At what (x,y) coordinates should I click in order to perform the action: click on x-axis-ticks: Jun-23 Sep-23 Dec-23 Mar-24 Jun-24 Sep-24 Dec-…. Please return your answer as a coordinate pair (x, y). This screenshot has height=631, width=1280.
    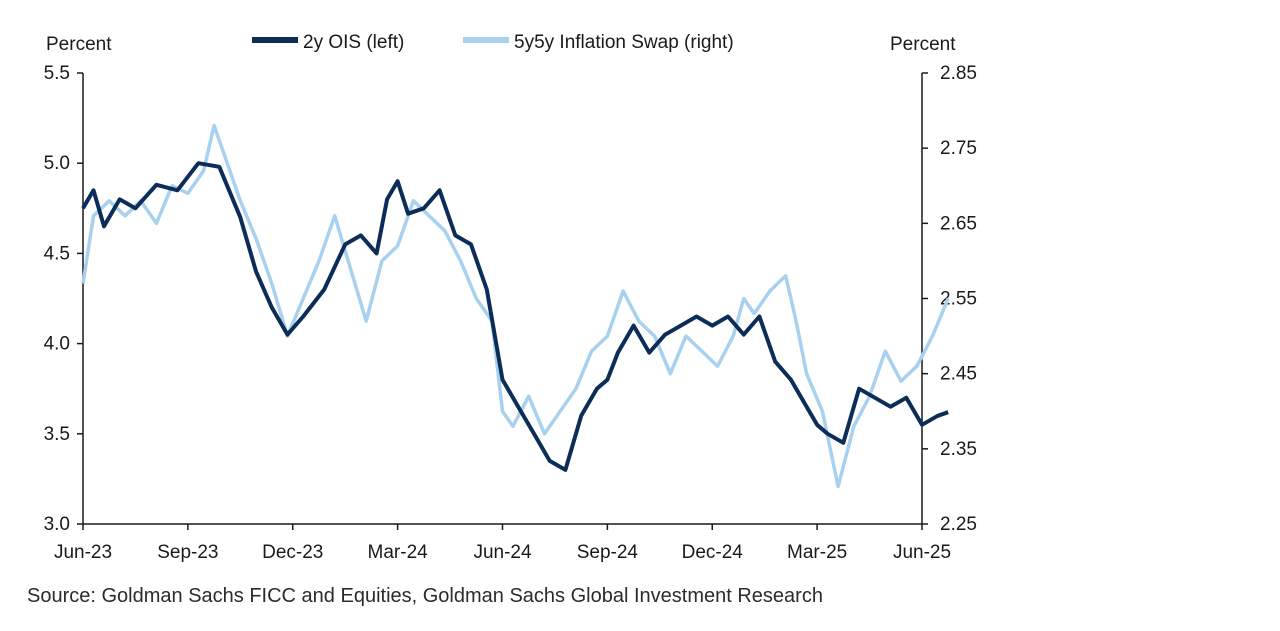
    Looking at the image, I should click on (502, 543).